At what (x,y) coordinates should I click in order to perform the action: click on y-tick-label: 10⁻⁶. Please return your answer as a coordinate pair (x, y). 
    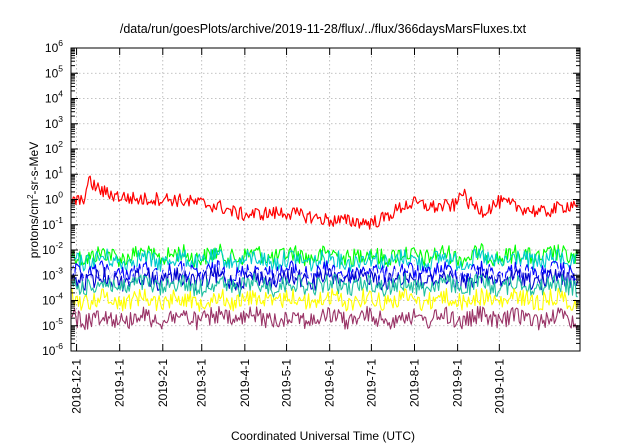
    Looking at the image, I should click on (52, 349).